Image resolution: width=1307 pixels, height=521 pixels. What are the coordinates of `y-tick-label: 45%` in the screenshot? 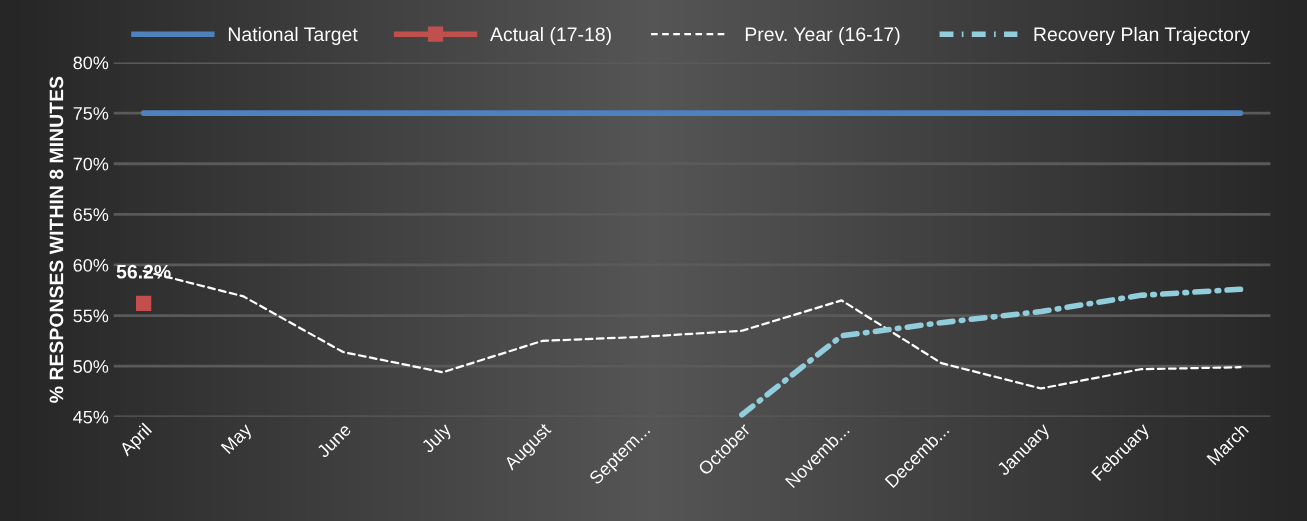 It's located at (91, 417).